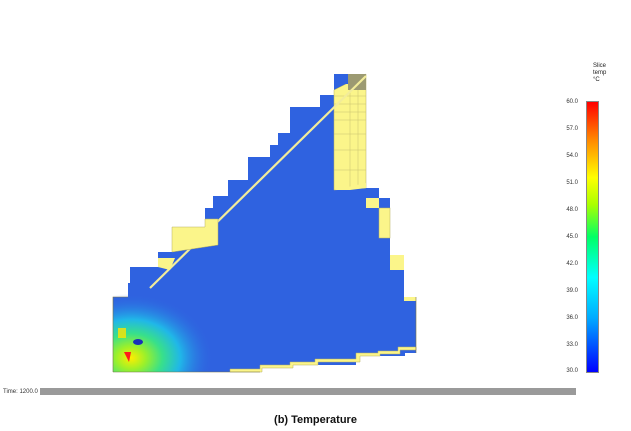 The width and height of the screenshot is (631, 431). What do you see at coordinates (572, 183) in the screenshot?
I see `legend-tick: 51.0` at bounding box center [572, 183].